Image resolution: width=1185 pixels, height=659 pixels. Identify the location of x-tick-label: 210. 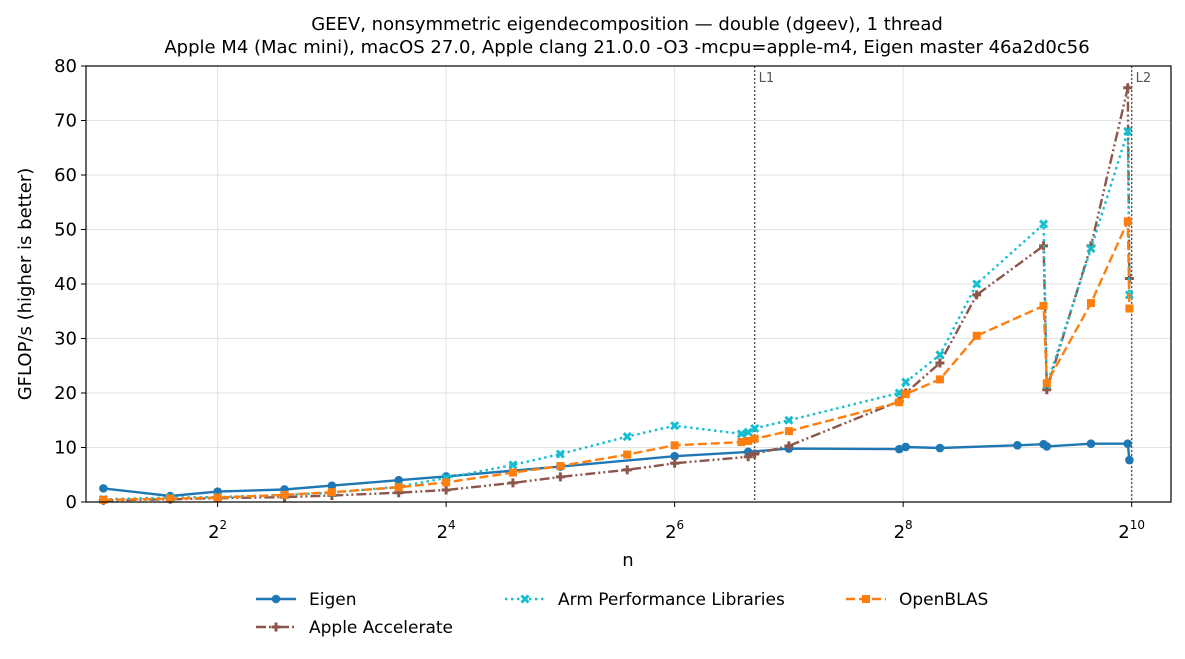
(1131, 530).